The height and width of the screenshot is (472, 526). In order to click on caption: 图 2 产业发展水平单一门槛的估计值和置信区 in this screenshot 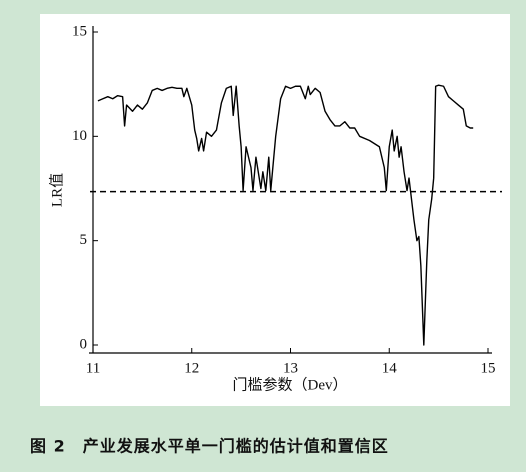, I will do `click(209, 446)`.